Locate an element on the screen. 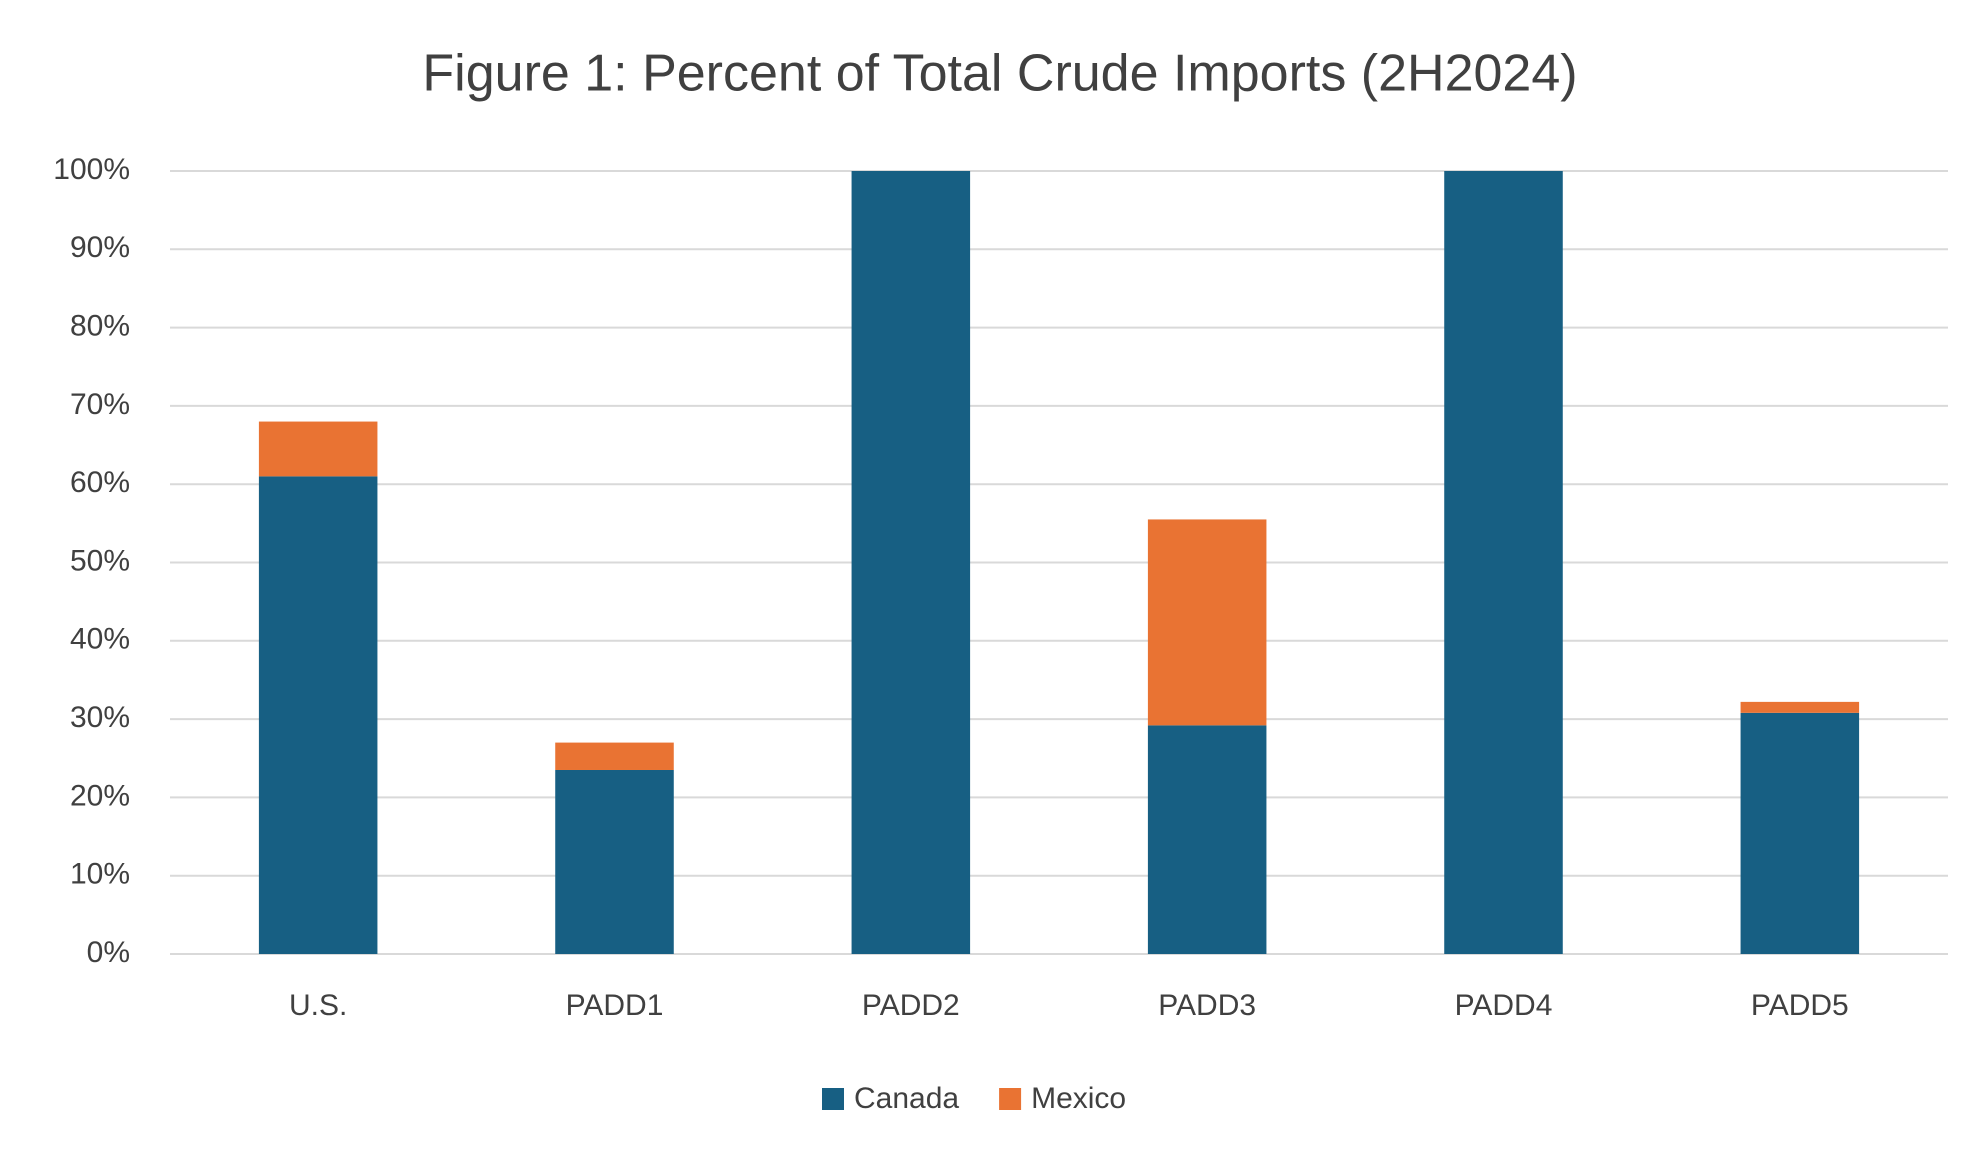 The width and height of the screenshot is (1980, 1155). legend-label: Canada is located at coordinates (906, 1098).